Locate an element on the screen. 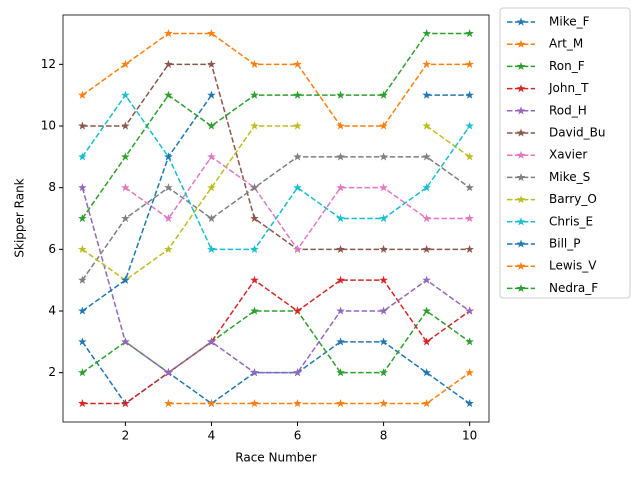 This screenshot has height=480, width=640. x-tick-label: 10 is located at coordinates (469, 436).